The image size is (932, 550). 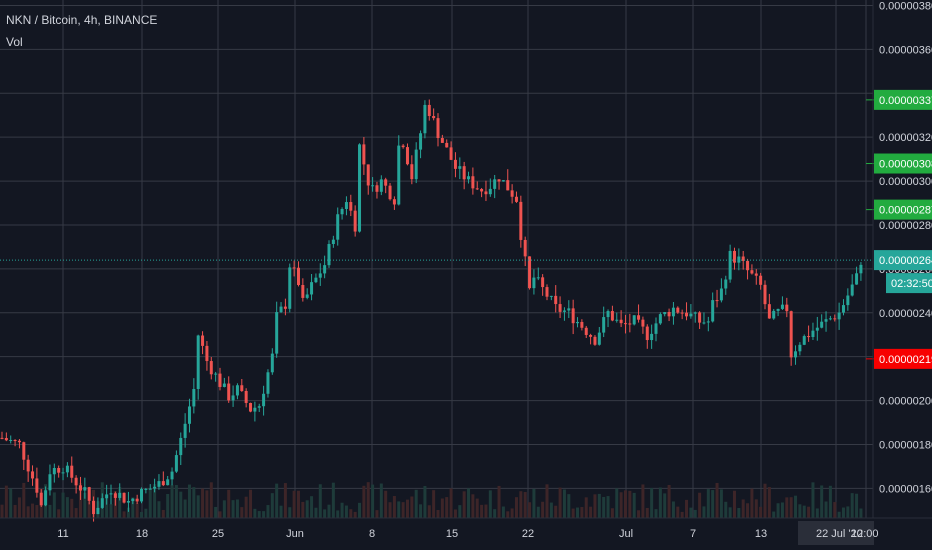 I want to click on last-price-label: 0.00000264, so click(x=905, y=261).